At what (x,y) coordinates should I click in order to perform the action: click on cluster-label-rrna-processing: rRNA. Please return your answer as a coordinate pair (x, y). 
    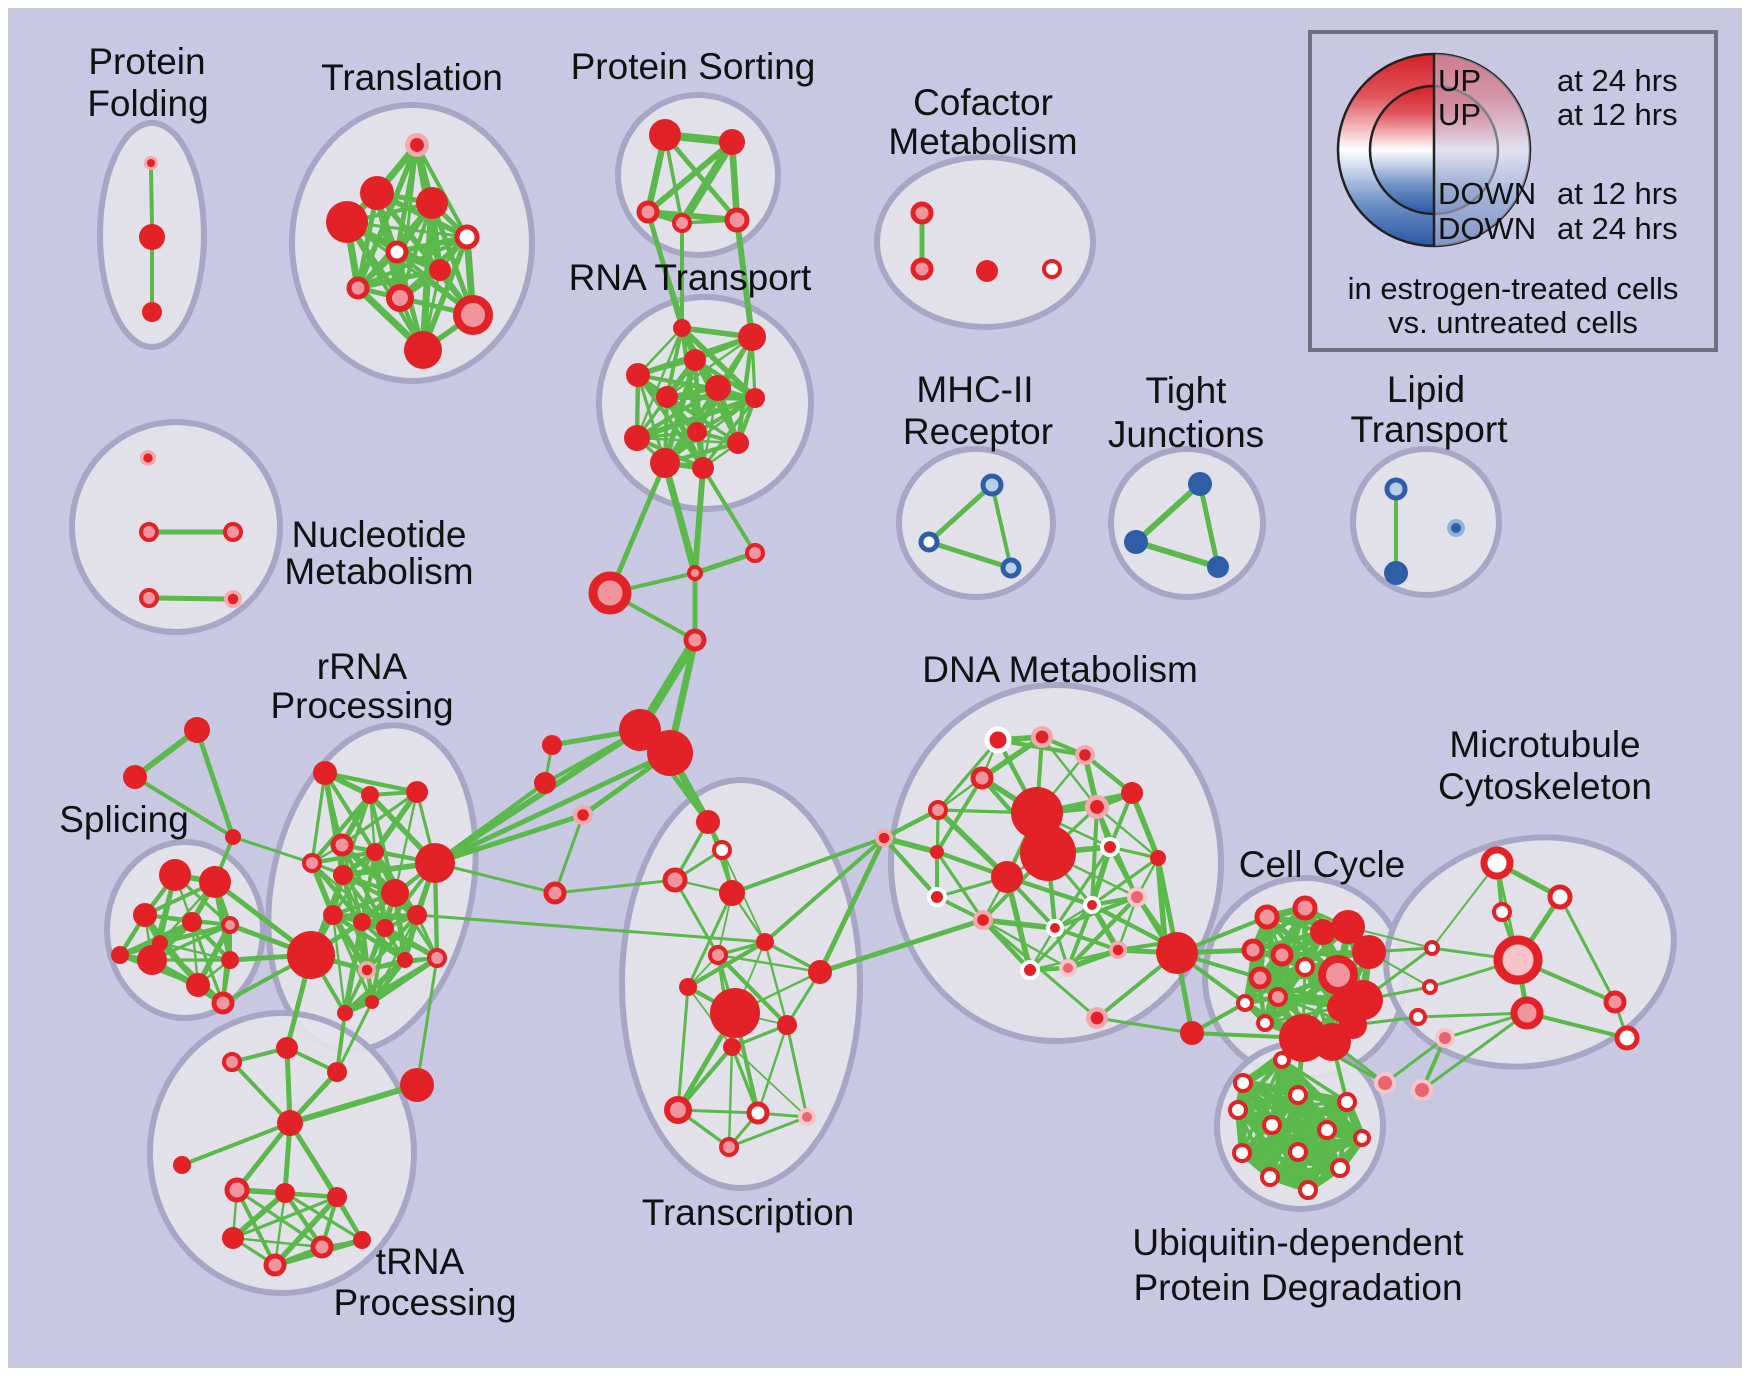
    Looking at the image, I should click on (362, 666).